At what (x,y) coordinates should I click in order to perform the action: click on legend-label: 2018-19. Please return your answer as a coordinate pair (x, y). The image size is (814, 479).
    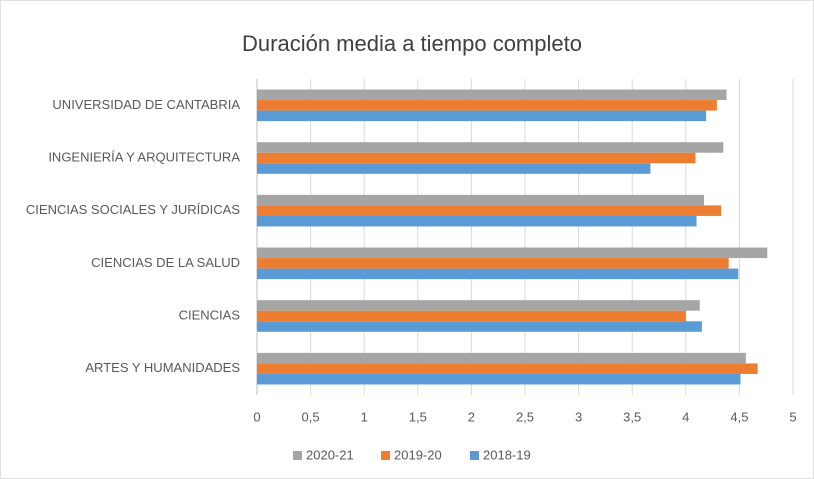
    Looking at the image, I should click on (507, 454).